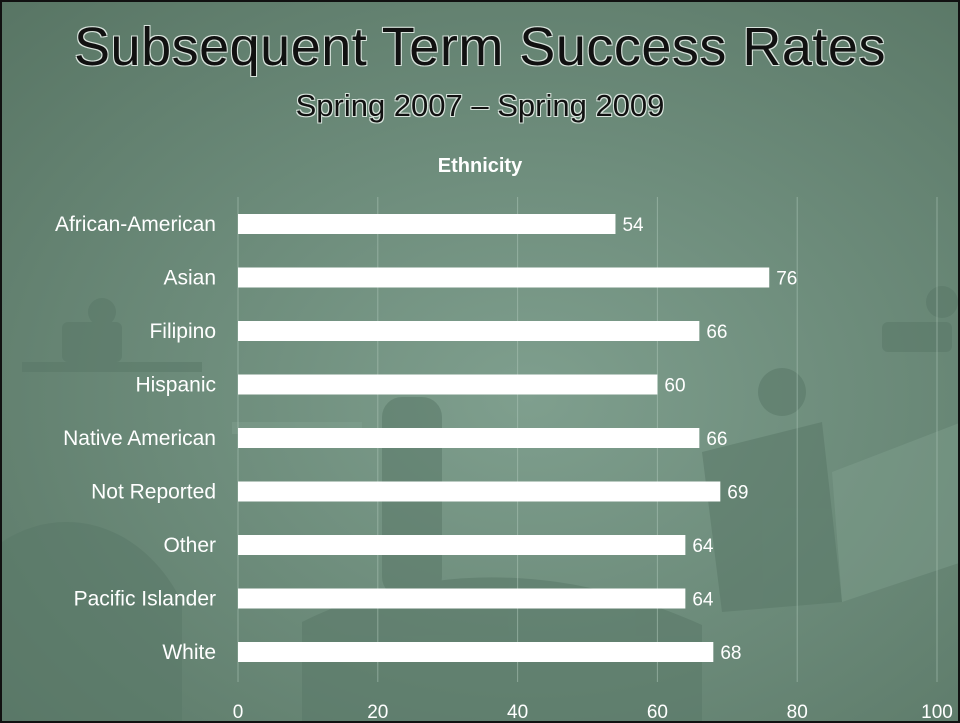  What do you see at coordinates (480, 105) in the screenshot?
I see `slide-subtitle: Spring 2007 – Spring 2009` at bounding box center [480, 105].